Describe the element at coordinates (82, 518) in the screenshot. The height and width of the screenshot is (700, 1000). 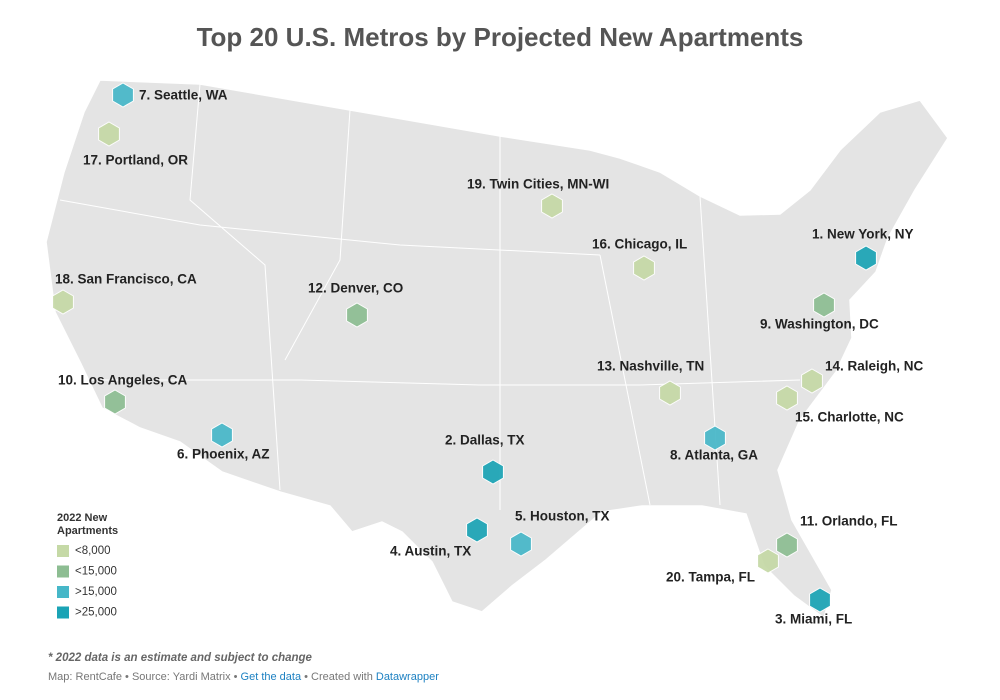
I see `legend-title: 2022 New` at that location.